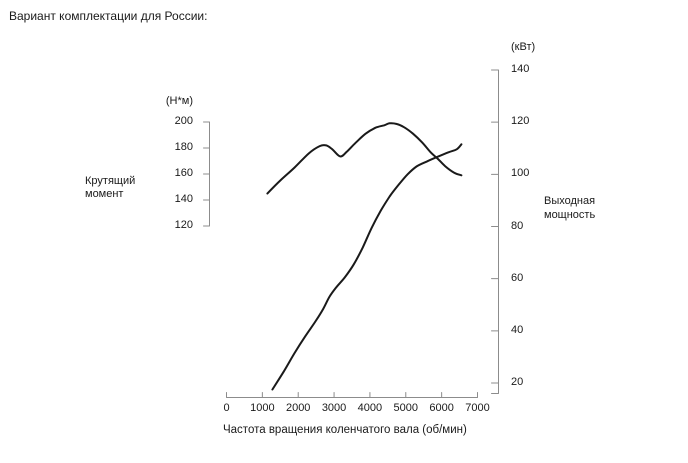 Image resolution: width=688 pixels, height=463 pixels. Describe the element at coordinates (104, 194) in the screenshot. I see `torque-axis-name-line2: момент` at that location.